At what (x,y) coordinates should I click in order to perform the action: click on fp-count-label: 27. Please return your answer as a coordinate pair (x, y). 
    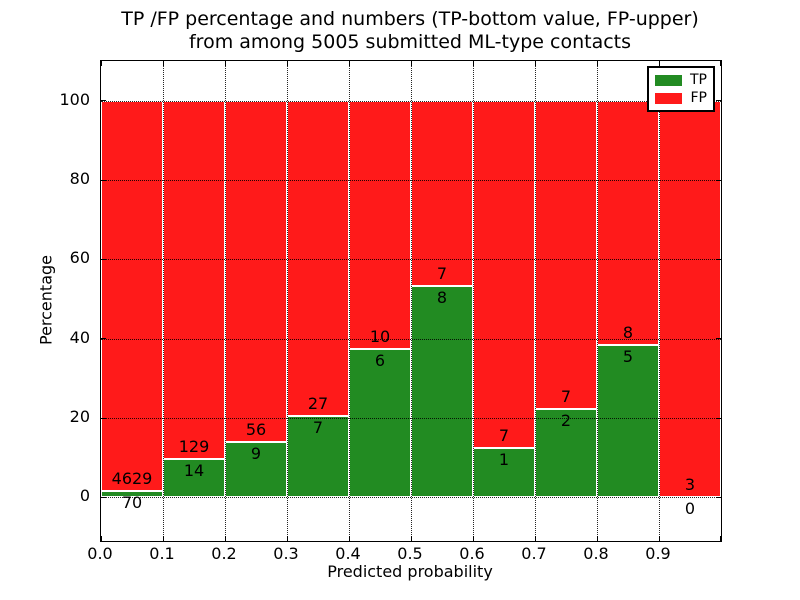
    Looking at the image, I should click on (318, 403).